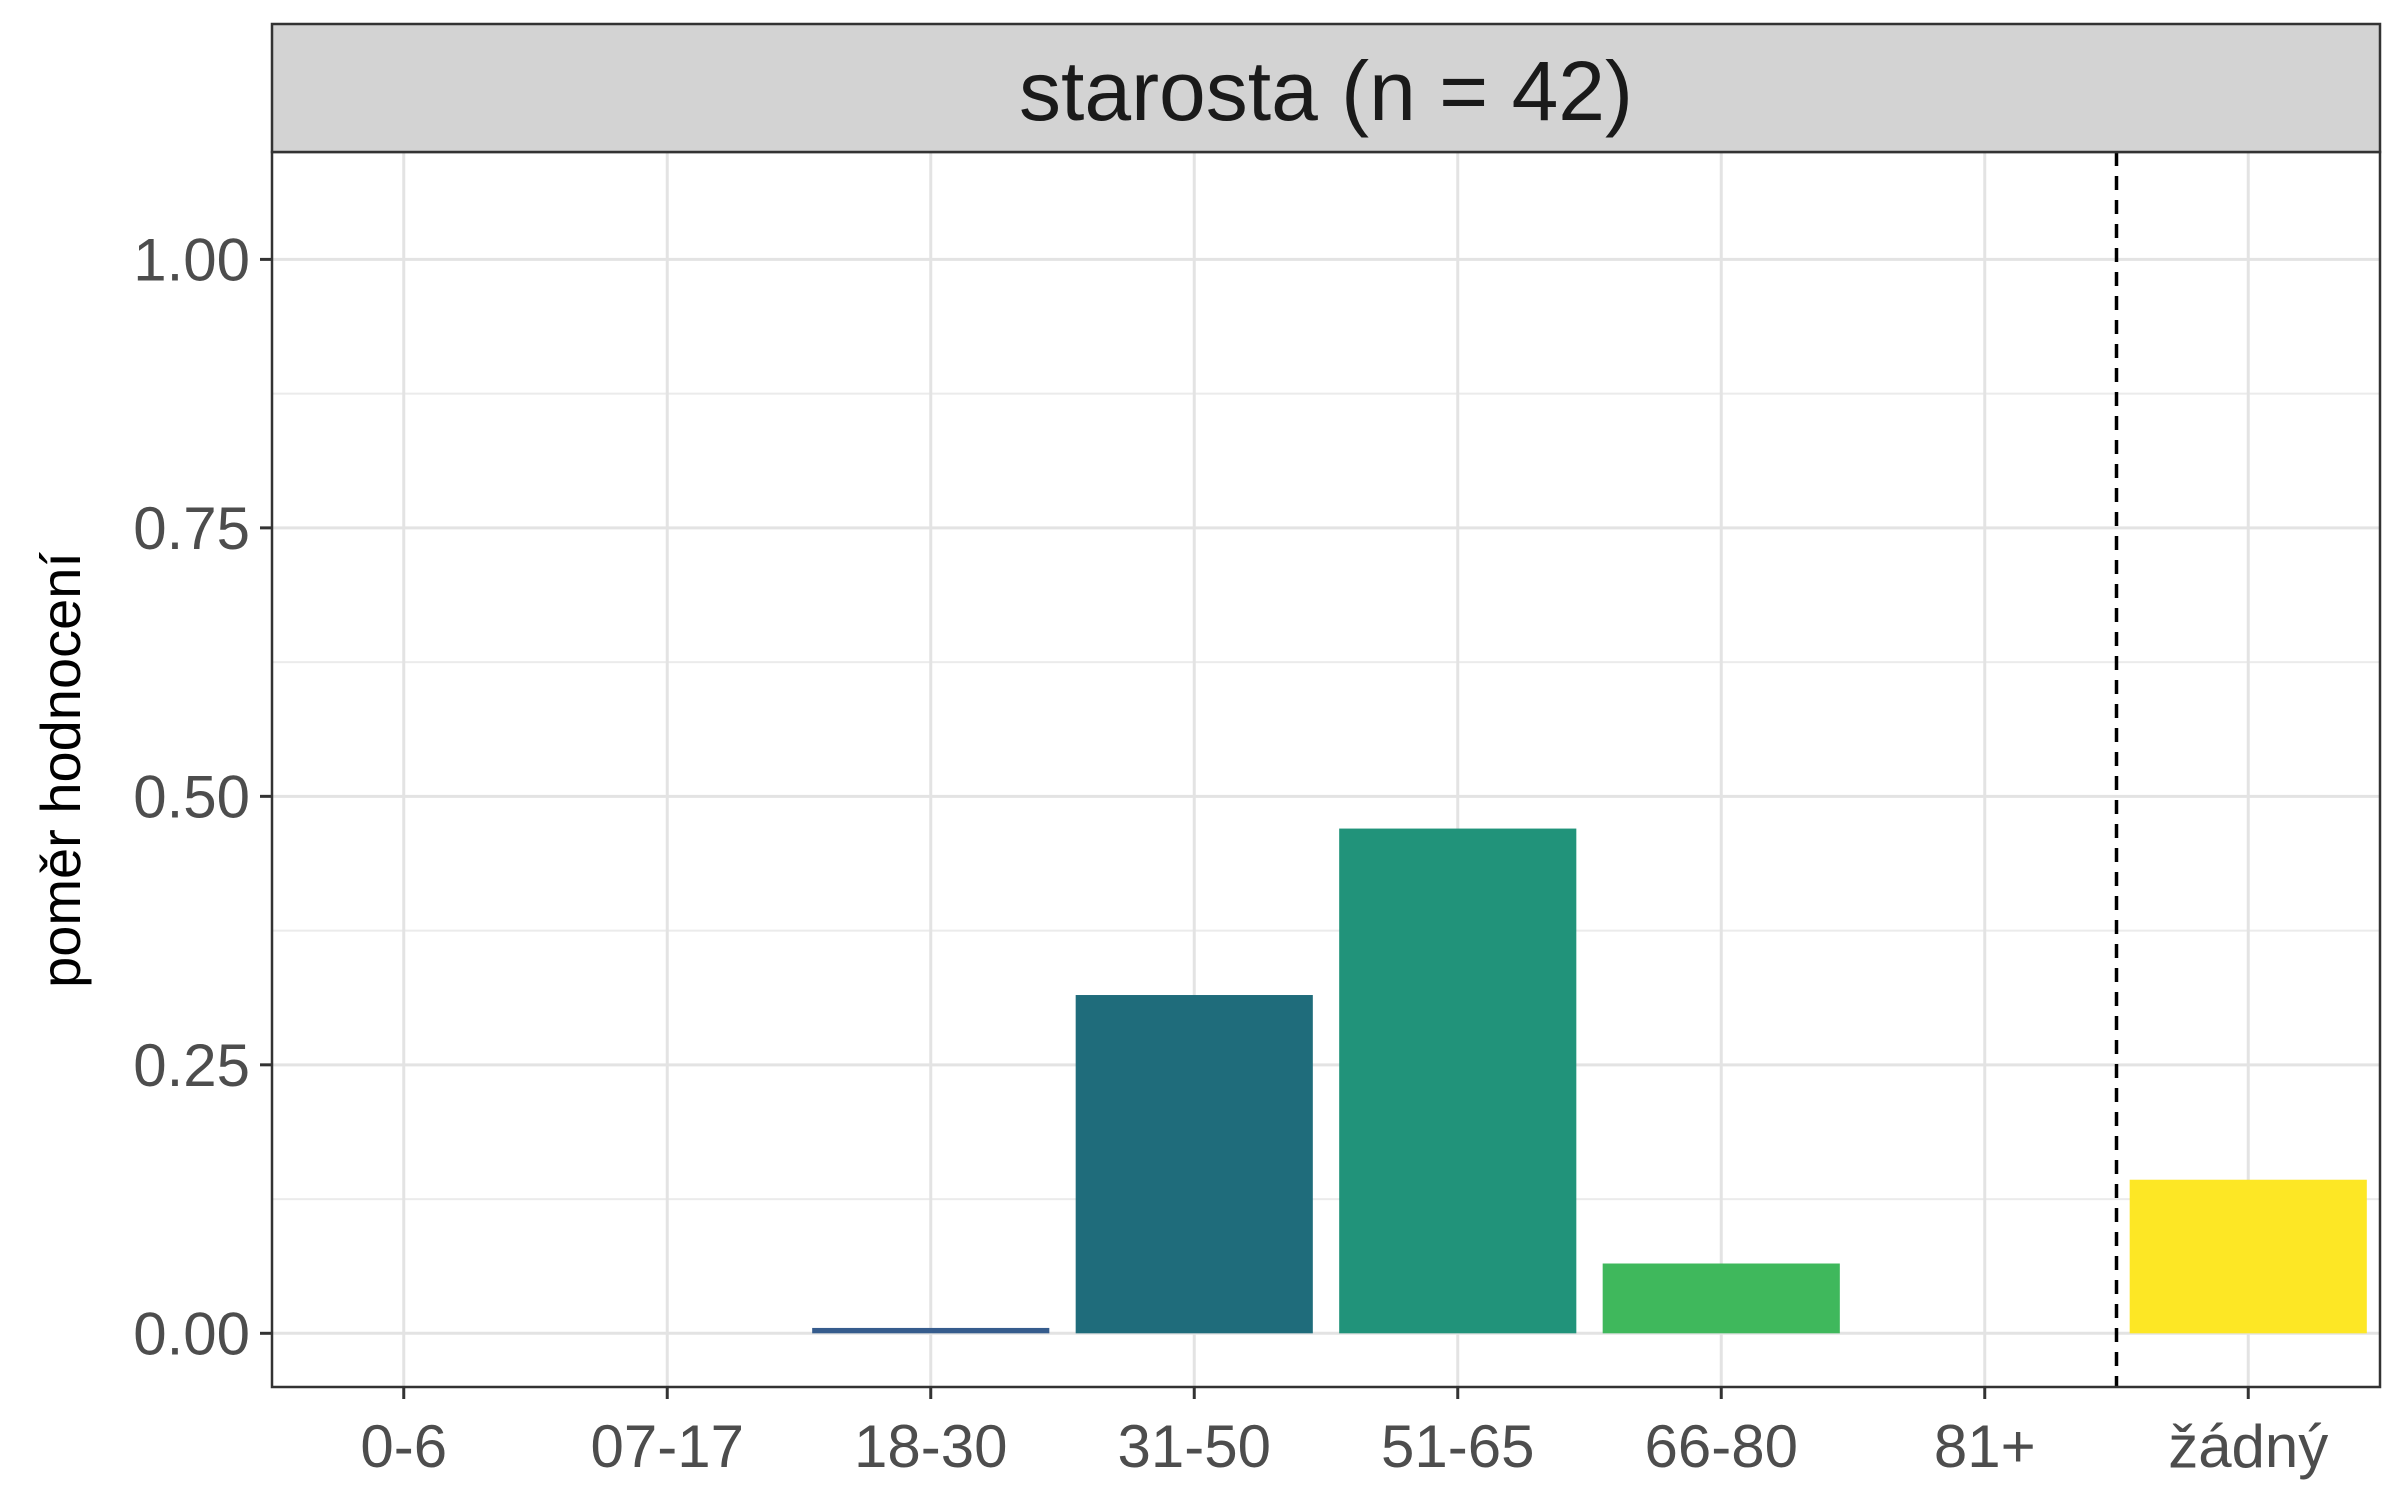 The height and width of the screenshot is (1500, 2400). Describe the element at coordinates (667, 1446) in the screenshot. I see `x-tick-label: 07-17` at that location.